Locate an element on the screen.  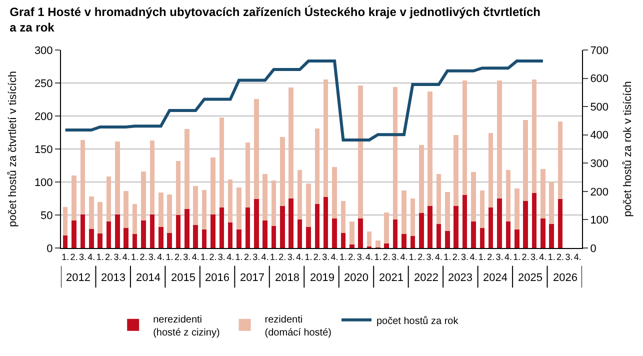
text: 2019 is located at coordinates (322, 278).